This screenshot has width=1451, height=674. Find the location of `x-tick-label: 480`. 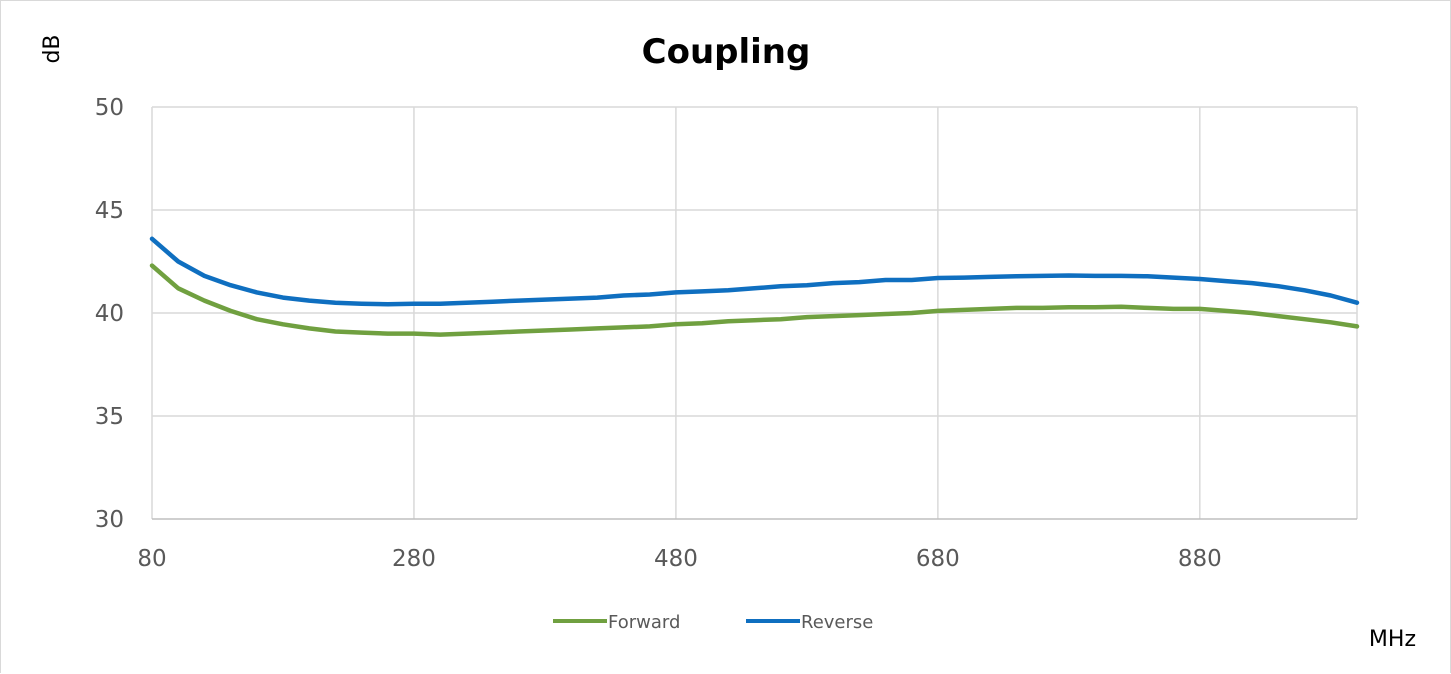

x-tick-label: 480 is located at coordinates (676, 559).